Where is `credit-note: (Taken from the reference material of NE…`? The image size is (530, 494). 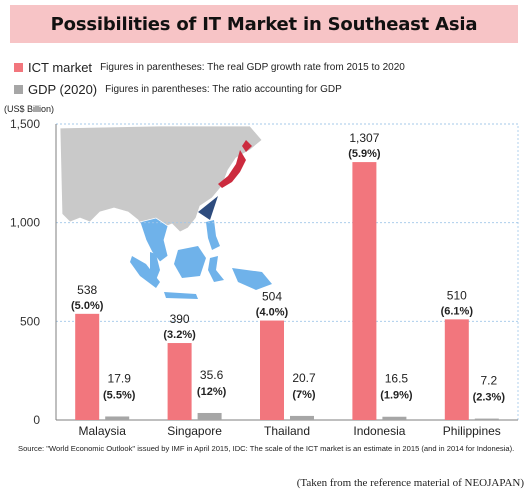
credit-note: (Taken from the reference material of NE… is located at coordinates (410, 483).